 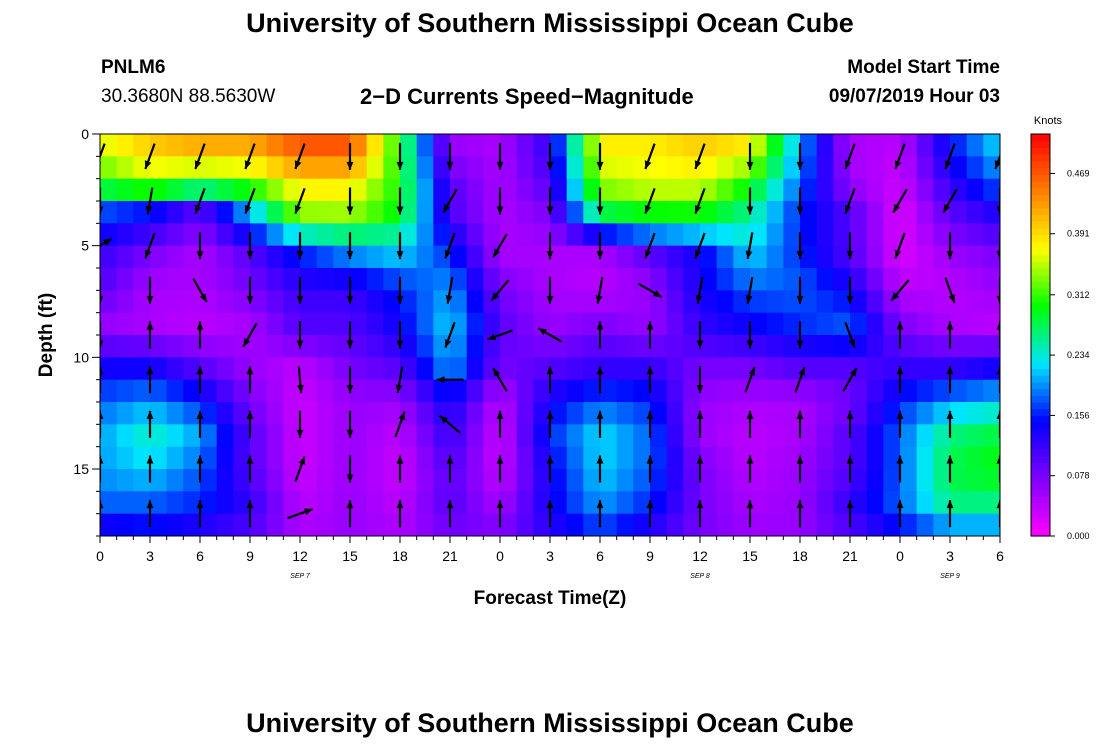 I want to click on y-tick-label: 15, so click(x=81, y=469).